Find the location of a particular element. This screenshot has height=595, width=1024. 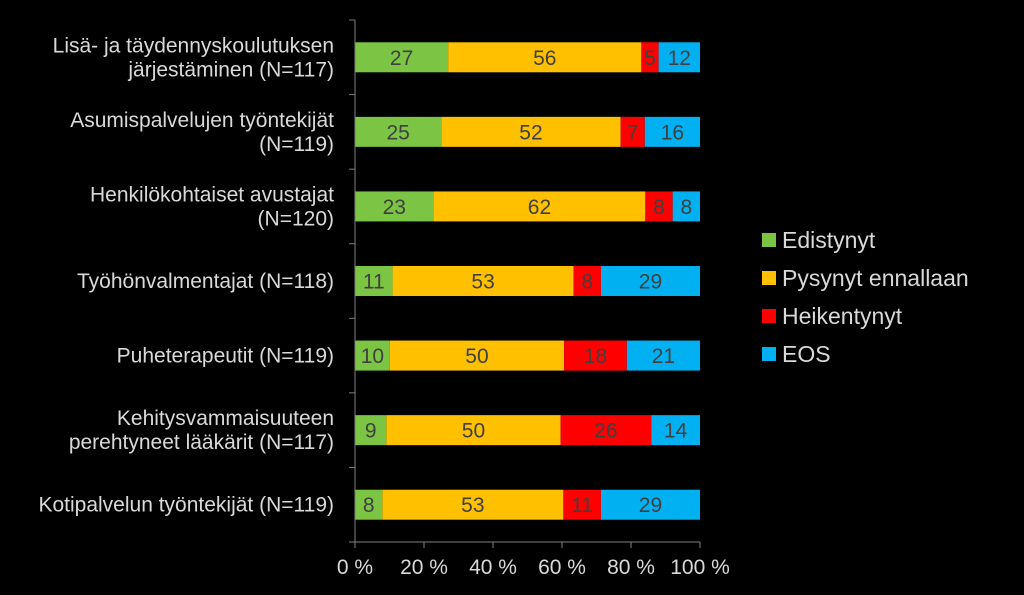

category-label: Lisä- ja täydennyskoulutuksen is located at coordinates (193, 45).